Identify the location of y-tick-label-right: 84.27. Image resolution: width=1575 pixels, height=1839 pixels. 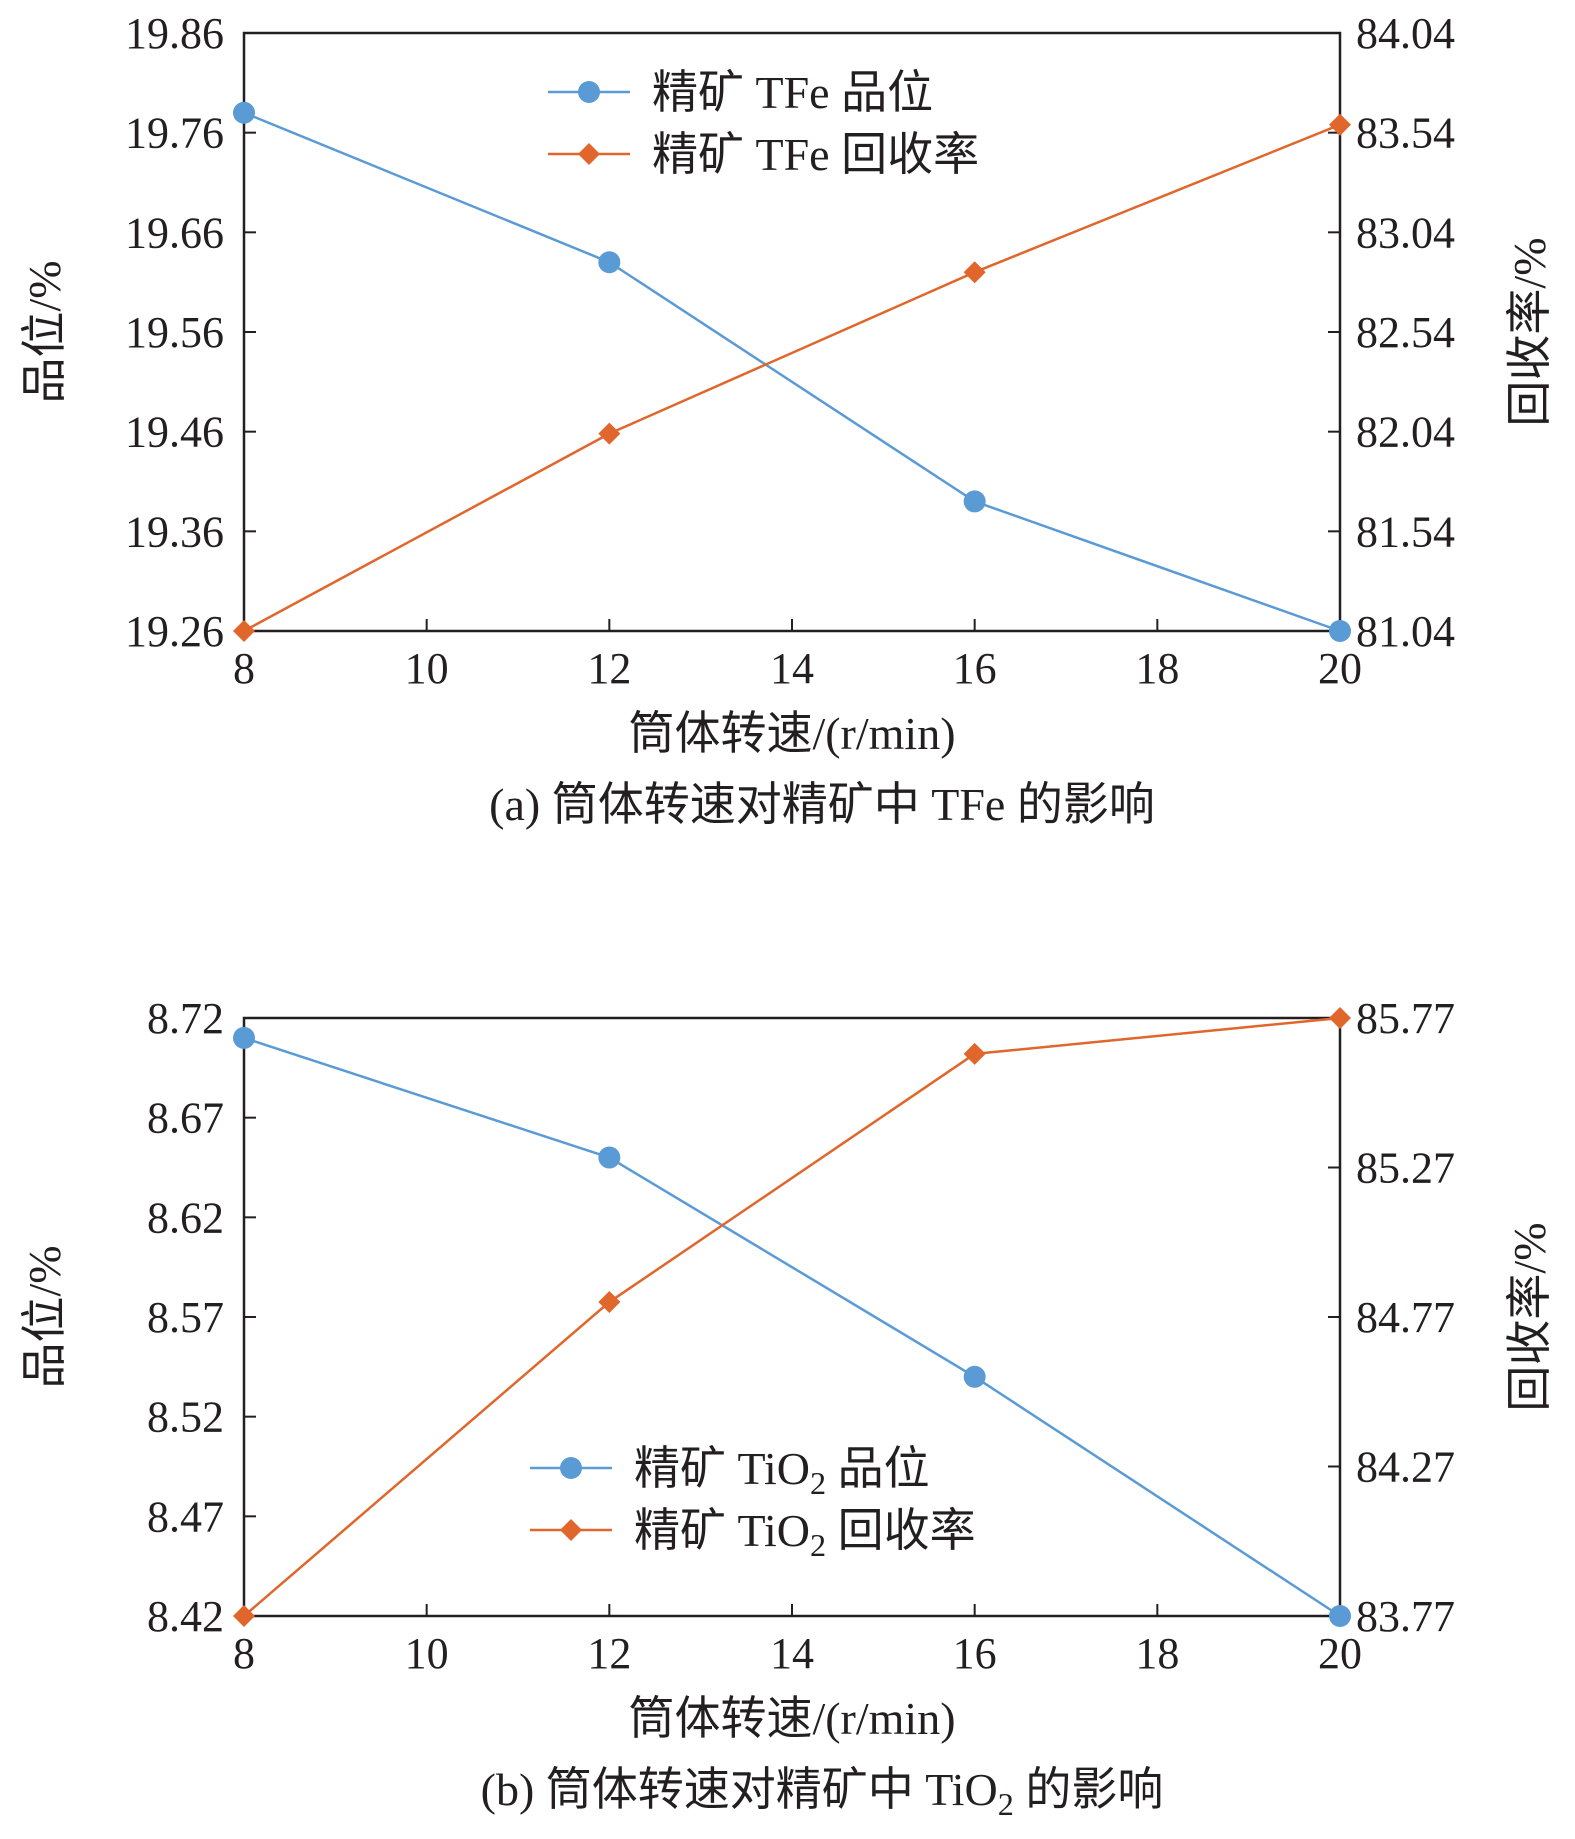
(1405, 1467).